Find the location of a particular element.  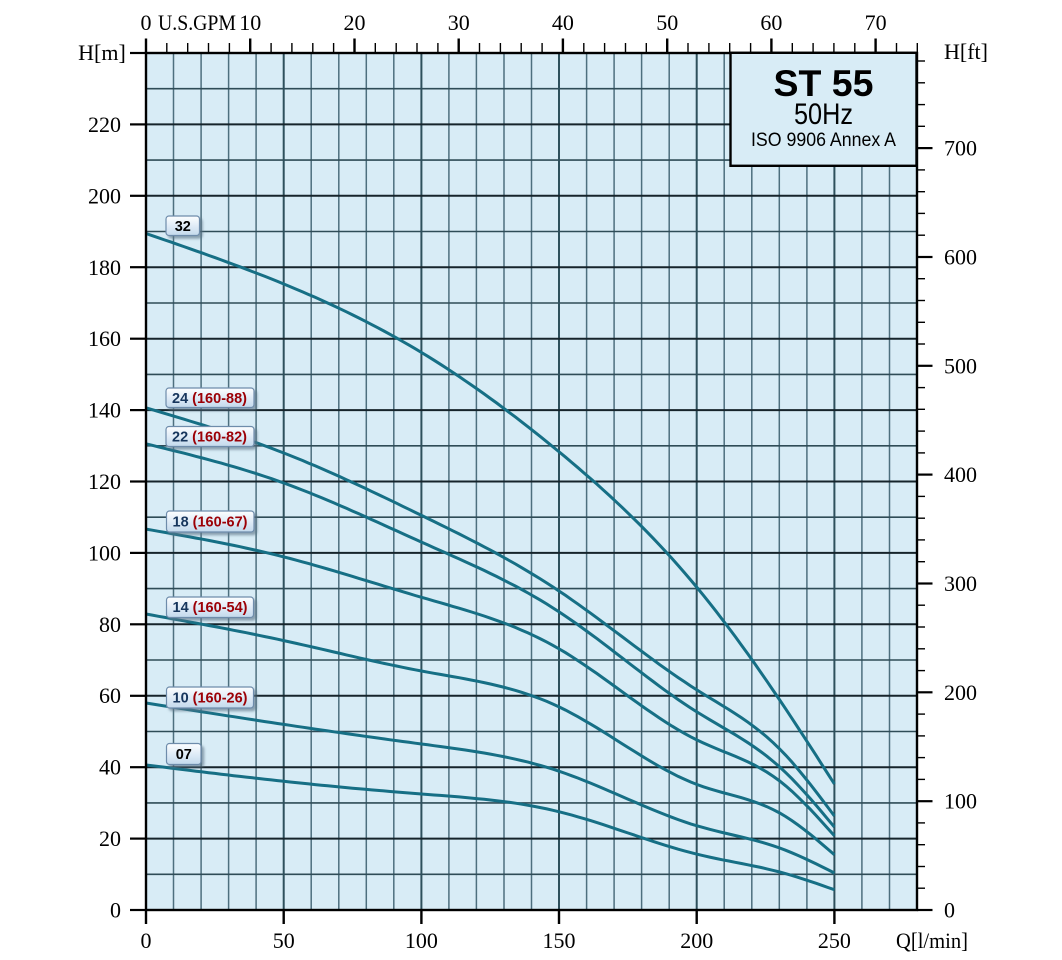

svg-text: U.S.GPM is located at coordinates (197, 22).